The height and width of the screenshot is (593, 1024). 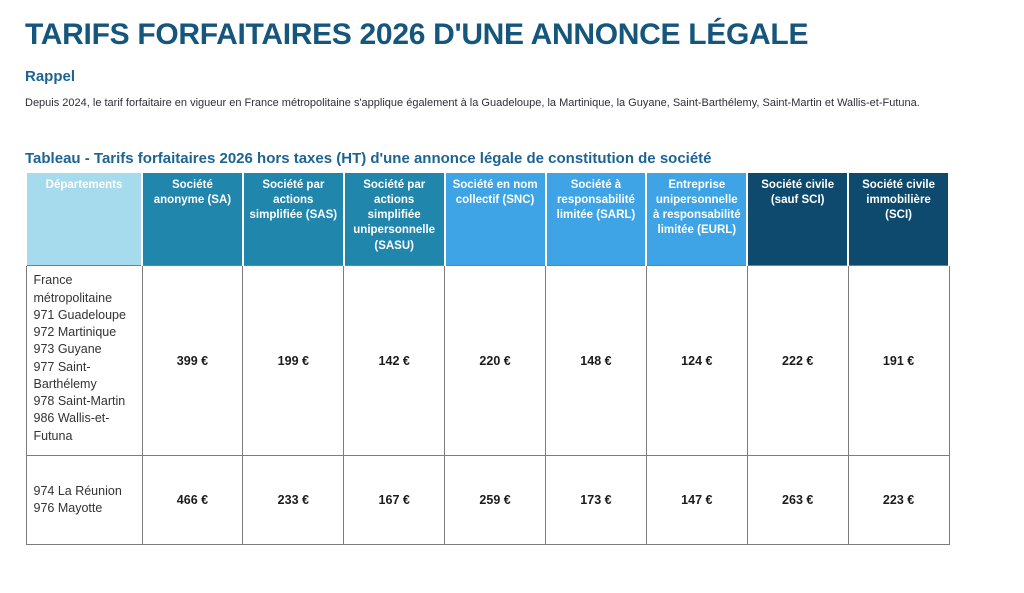 What do you see at coordinates (192, 218) in the screenshot?
I see `column-header: Société anonyme (SA)` at bounding box center [192, 218].